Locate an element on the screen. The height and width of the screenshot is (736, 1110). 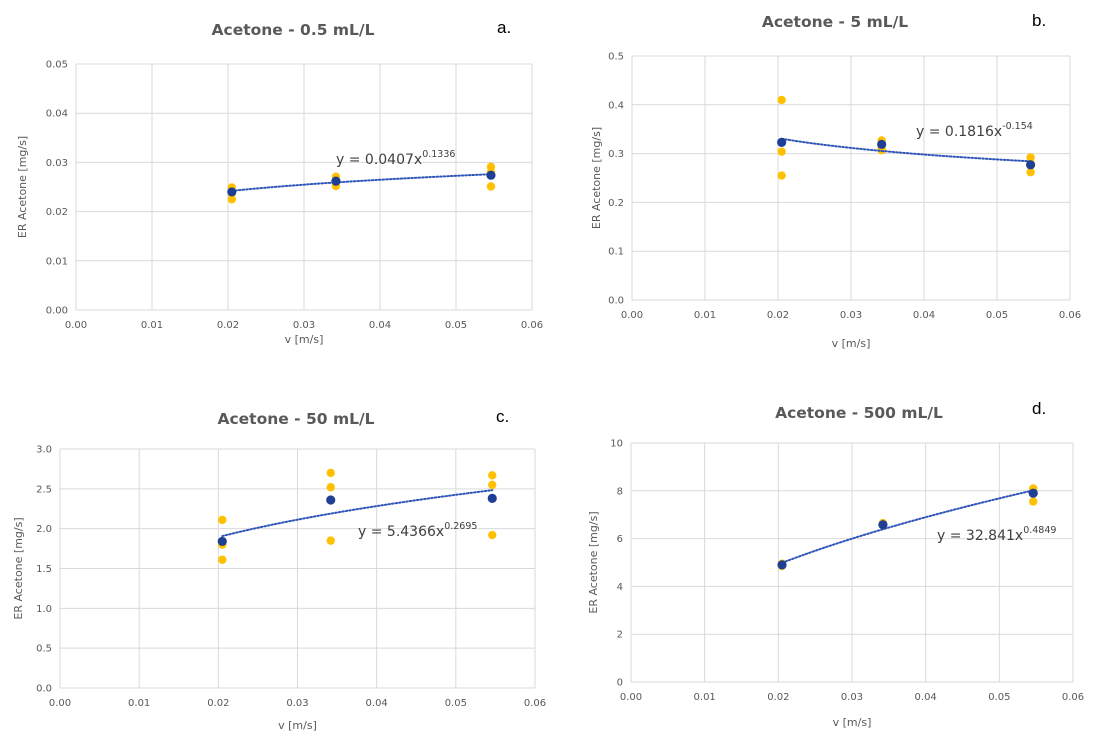
y-tick-label: 0.4 is located at coordinates (616, 105).